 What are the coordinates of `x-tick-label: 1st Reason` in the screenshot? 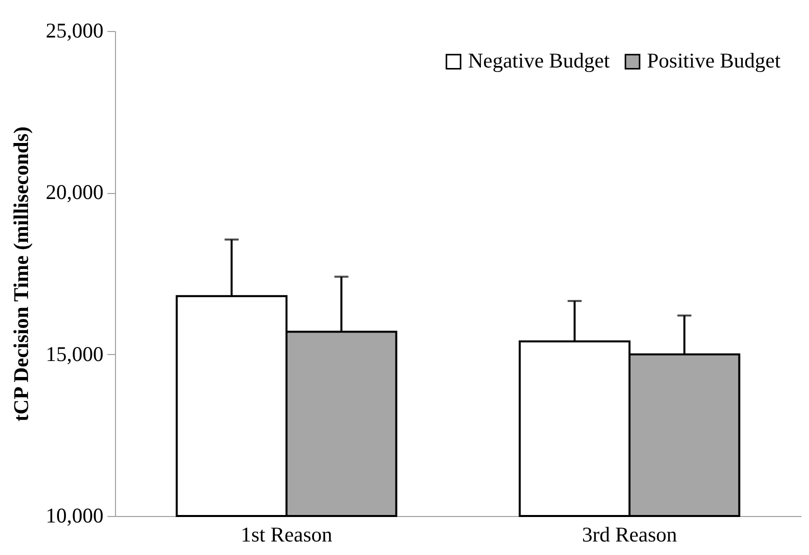 It's located at (286, 534).